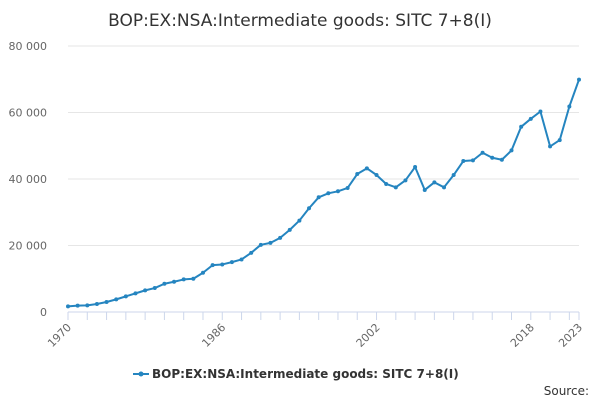  I want to click on x-tick-label: 1970, so click(59, 335).